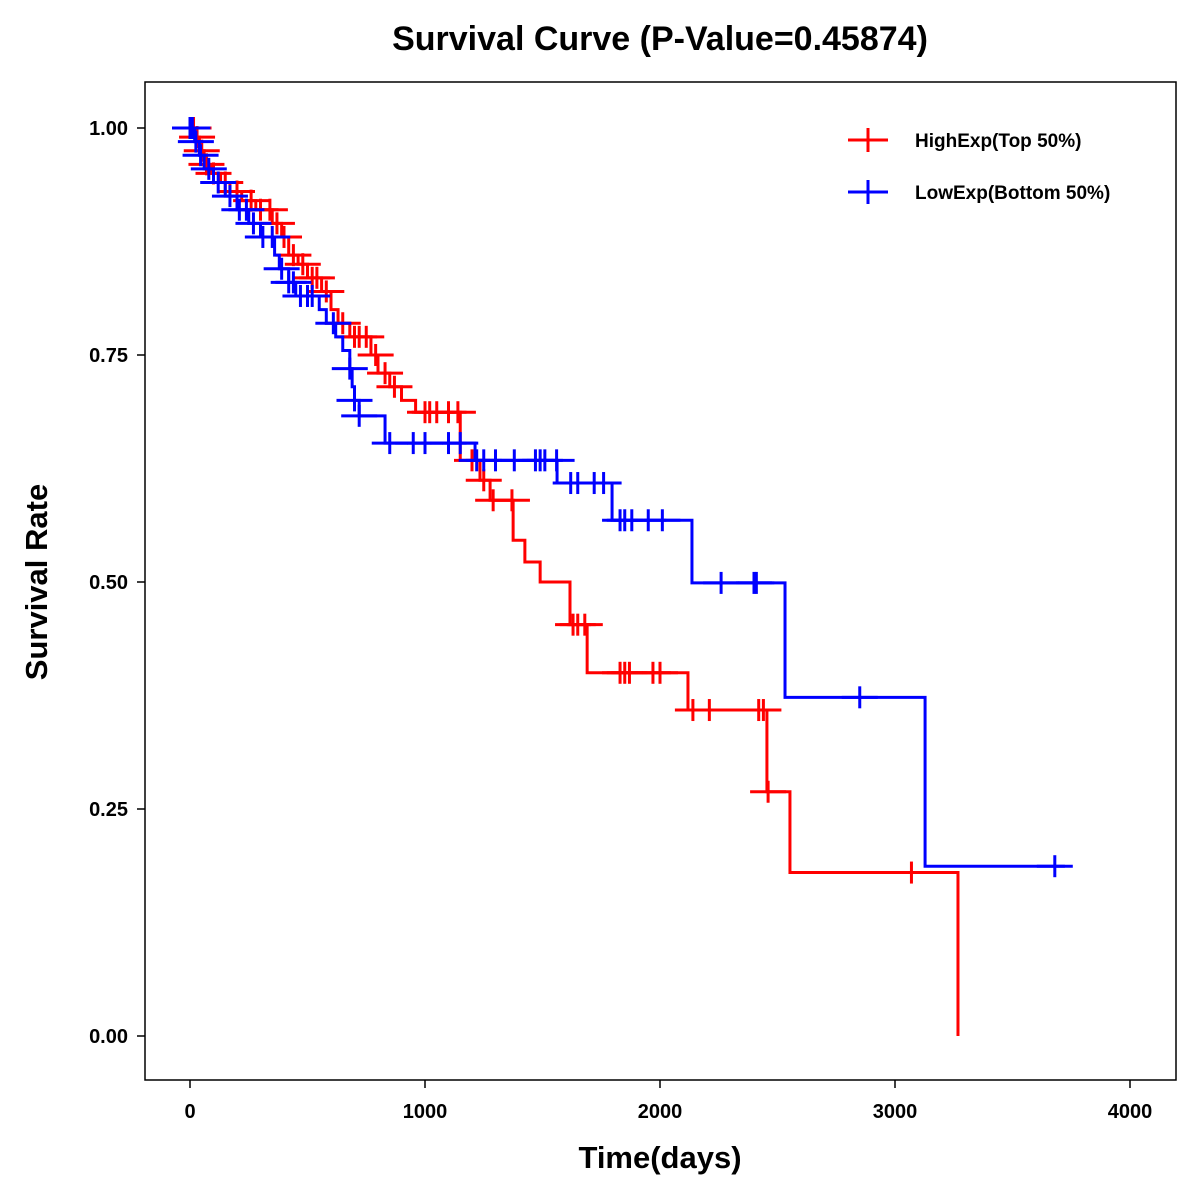 The image size is (1200, 1200). What do you see at coordinates (1012, 193) in the screenshot?
I see `legend-label-low: LowExp(Bottom 50%)` at bounding box center [1012, 193].